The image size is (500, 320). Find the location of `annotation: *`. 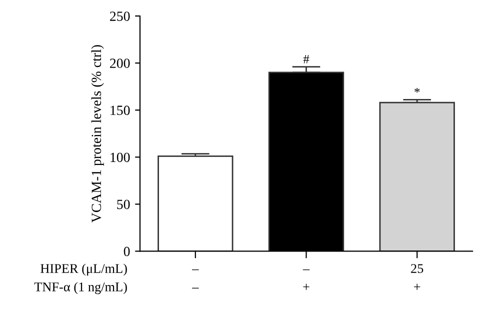

annotation: * is located at coordinates (417, 90).